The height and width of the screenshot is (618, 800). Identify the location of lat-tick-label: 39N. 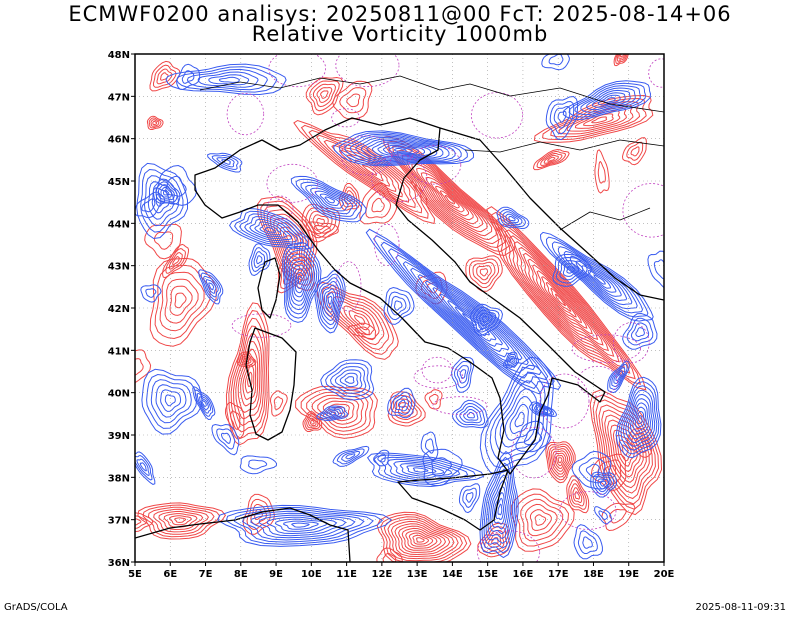
(119, 436).